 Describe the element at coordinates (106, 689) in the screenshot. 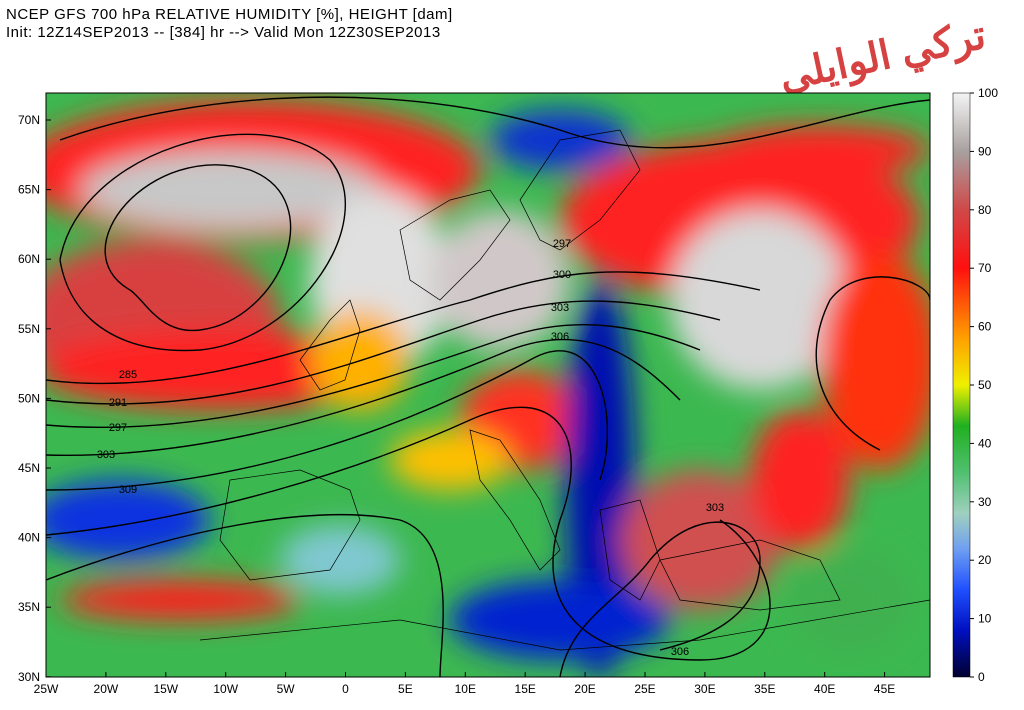

I see `lon-label: 20W` at that location.